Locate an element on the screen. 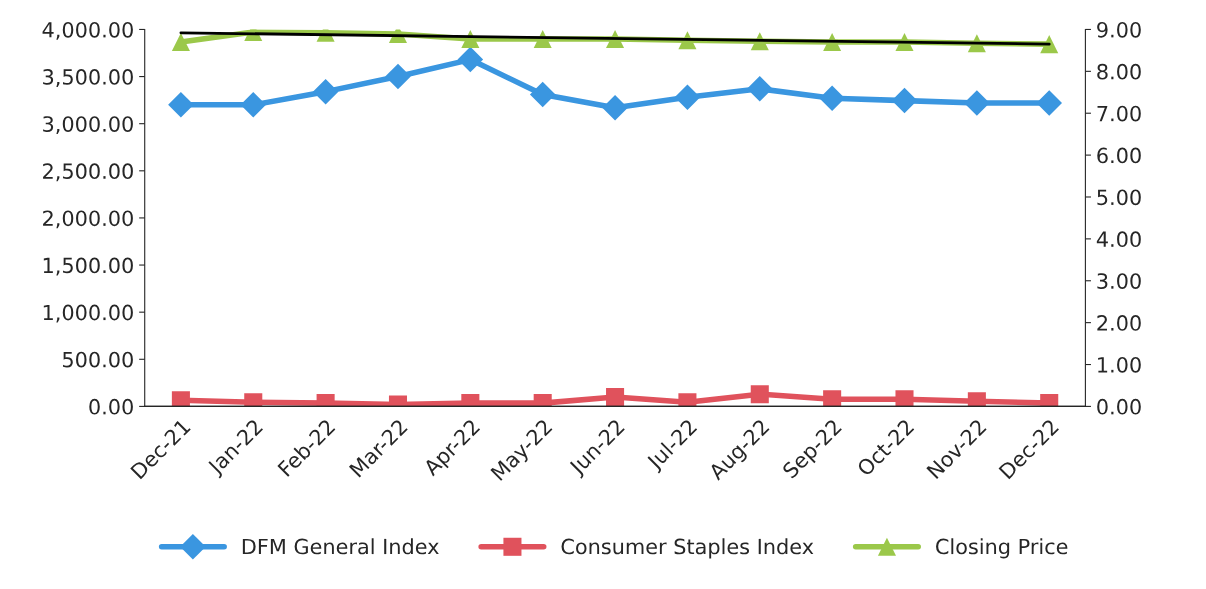 The image size is (1206, 589). y-tick-label: 3,500.00 is located at coordinates (88, 78).